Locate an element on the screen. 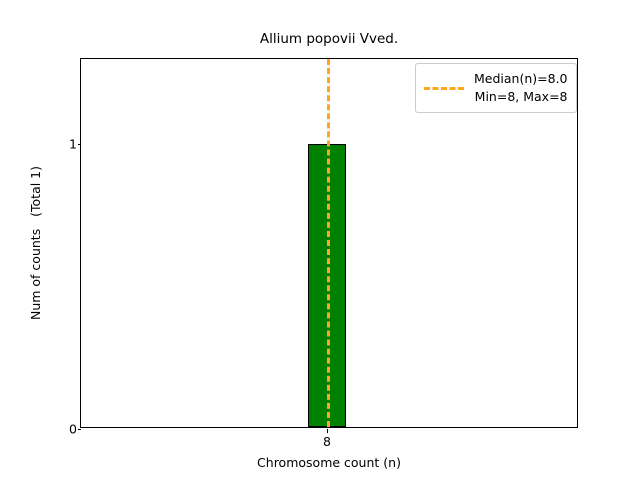 This screenshot has height=480, width=640. legend-entry-texts: Median(n)=8.0 Min=8, Max=8 is located at coordinates (521, 88).